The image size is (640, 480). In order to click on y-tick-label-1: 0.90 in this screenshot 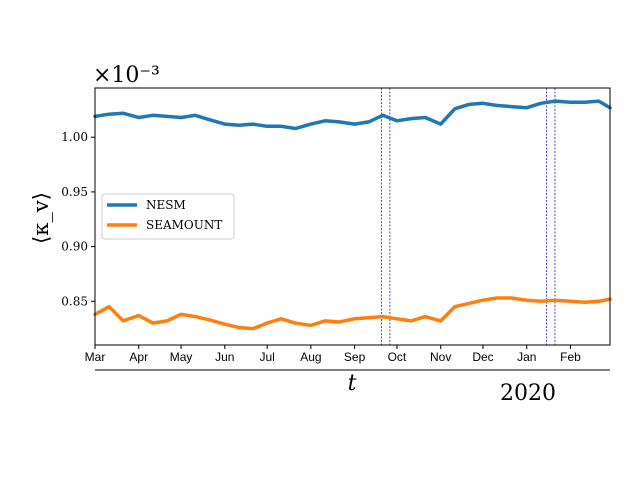, I will do `click(74, 247)`.